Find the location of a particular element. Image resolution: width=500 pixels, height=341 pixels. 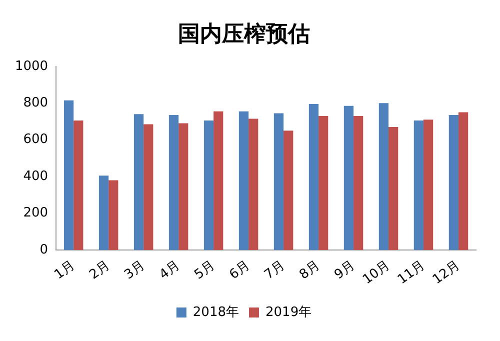

x-tick-label: 11月 is located at coordinates (411, 273).